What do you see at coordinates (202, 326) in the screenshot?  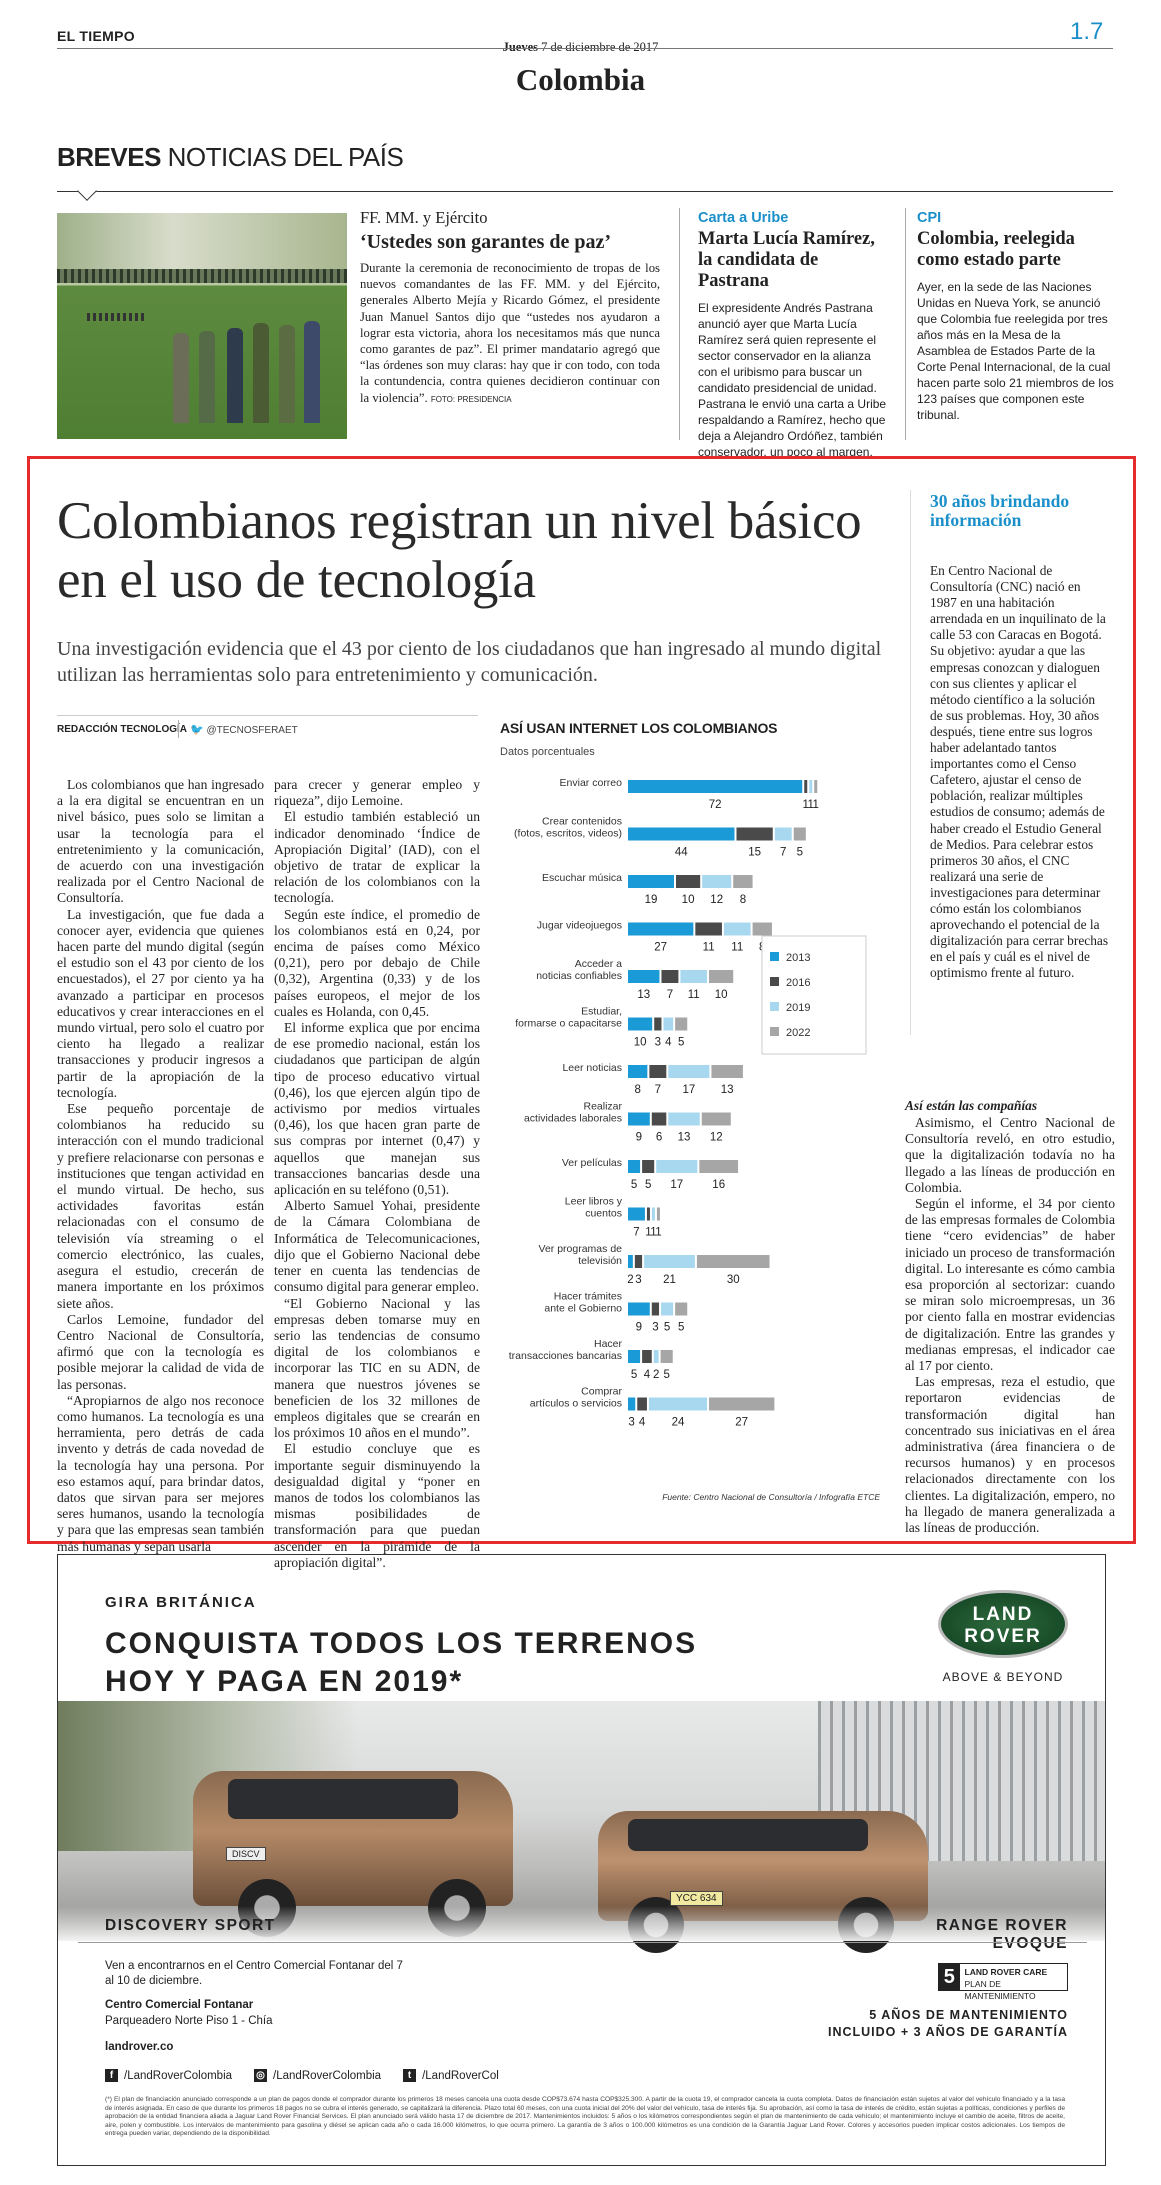 I see `military-ceremony-photo` at bounding box center [202, 326].